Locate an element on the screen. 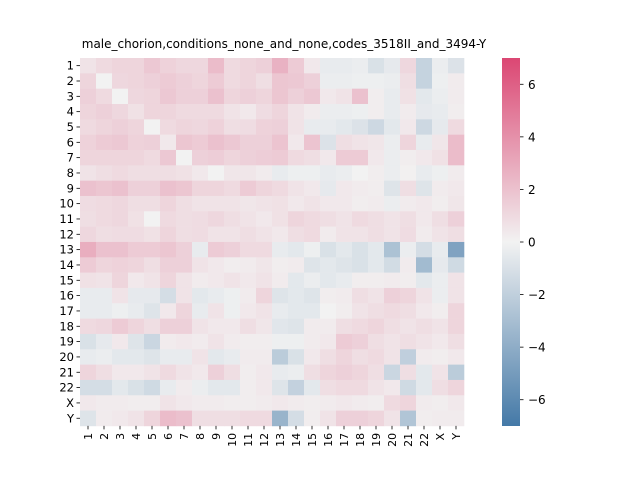 This screenshot has width=640, height=480. x-tick-label: 3 is located at coordinates (120, 436).